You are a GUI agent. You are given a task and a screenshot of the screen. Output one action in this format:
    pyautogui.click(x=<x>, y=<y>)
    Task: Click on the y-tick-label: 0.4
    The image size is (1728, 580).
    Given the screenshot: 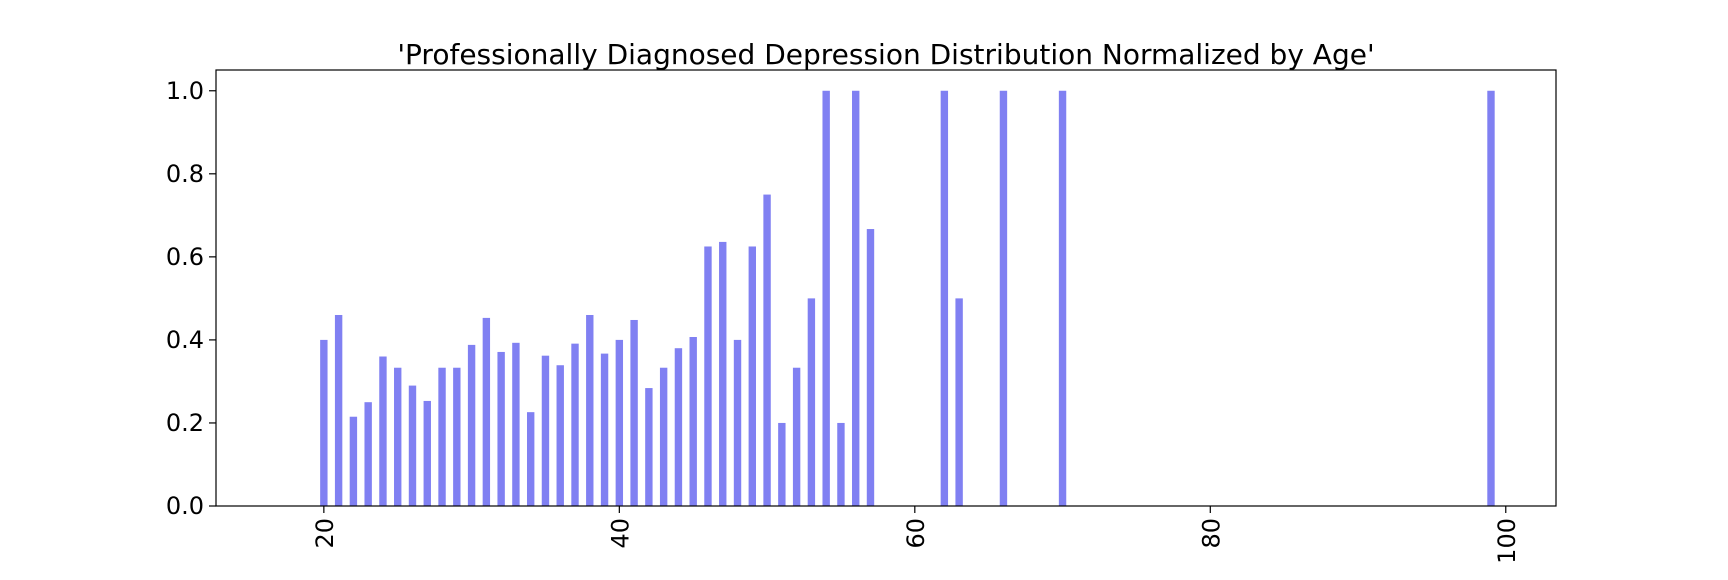 What is the action you would take?
    pyautogui.click(x=185, y=340)
    